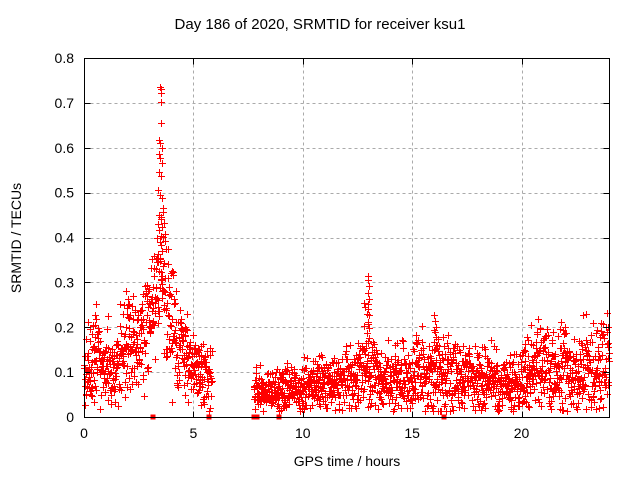 The height and width of the screenshot is (480, 640). Describe the element at coordinates (412, 433) in the screenshot. I see `x-tick-label: 15` at that location.